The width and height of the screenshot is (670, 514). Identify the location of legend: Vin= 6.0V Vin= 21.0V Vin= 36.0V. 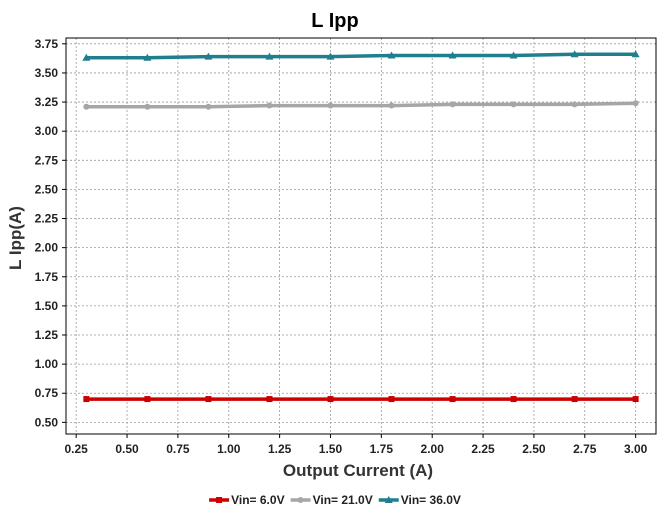
(335, 500).